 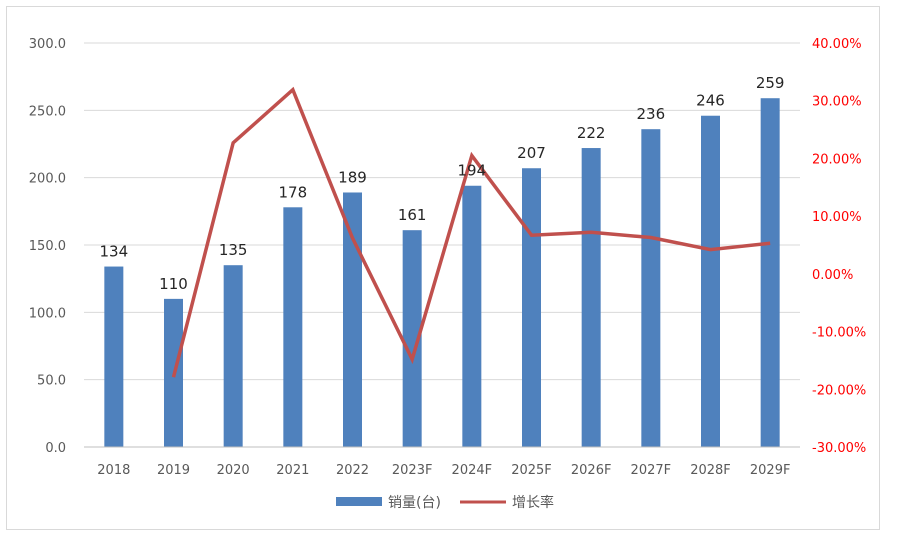 What do you see at coordinates (352, 470) in the screenshot?
I see `x-tick-label: 2022` at bounding box center [352, 470].